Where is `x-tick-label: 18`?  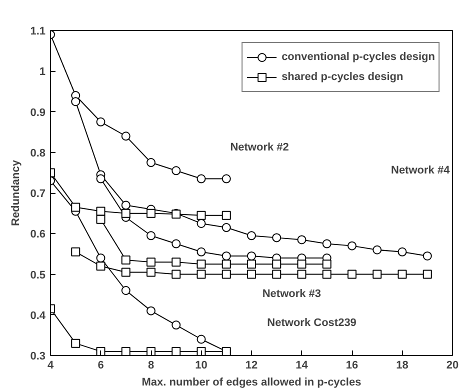
x-tick-label: 18 is located at coordinates (402, 366).